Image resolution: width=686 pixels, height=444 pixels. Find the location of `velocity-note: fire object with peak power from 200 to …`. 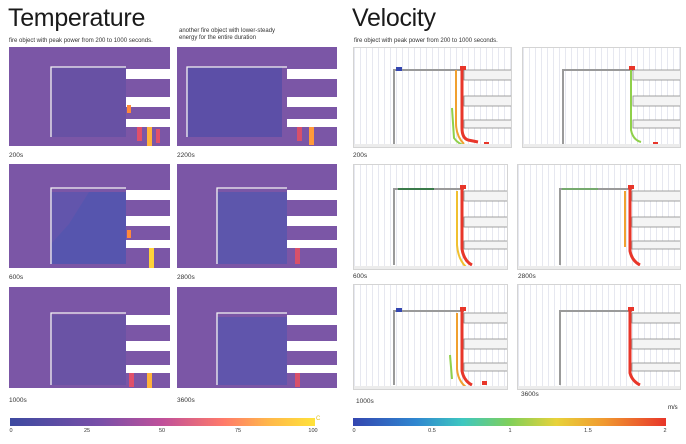

velocity-note: fire object with peak power from 200 to … is located at coordinates (426, 41).